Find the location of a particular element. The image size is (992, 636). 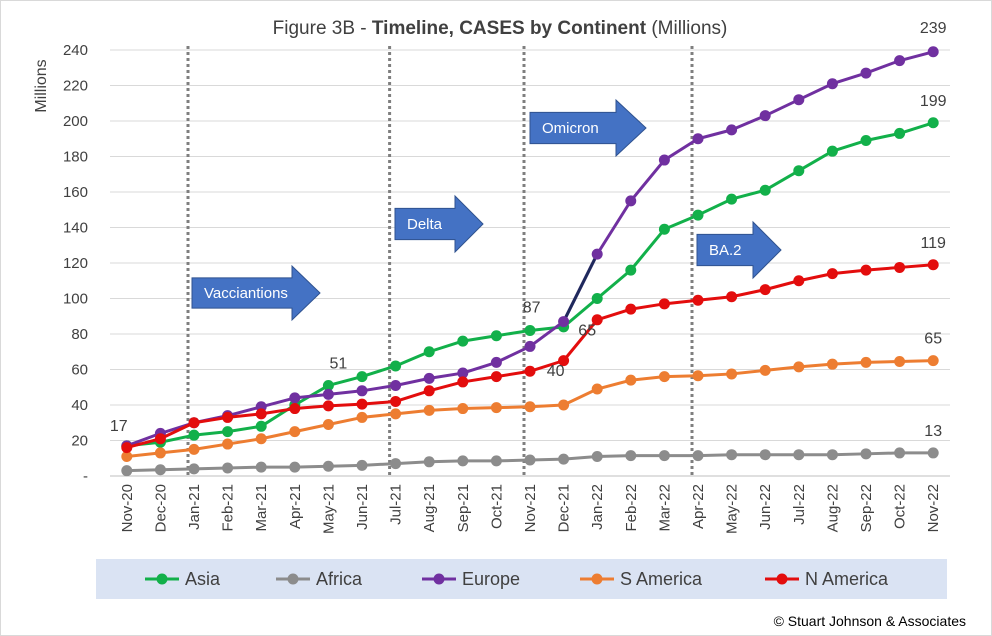

data-label: 40 is located at coordinates (556, 371).